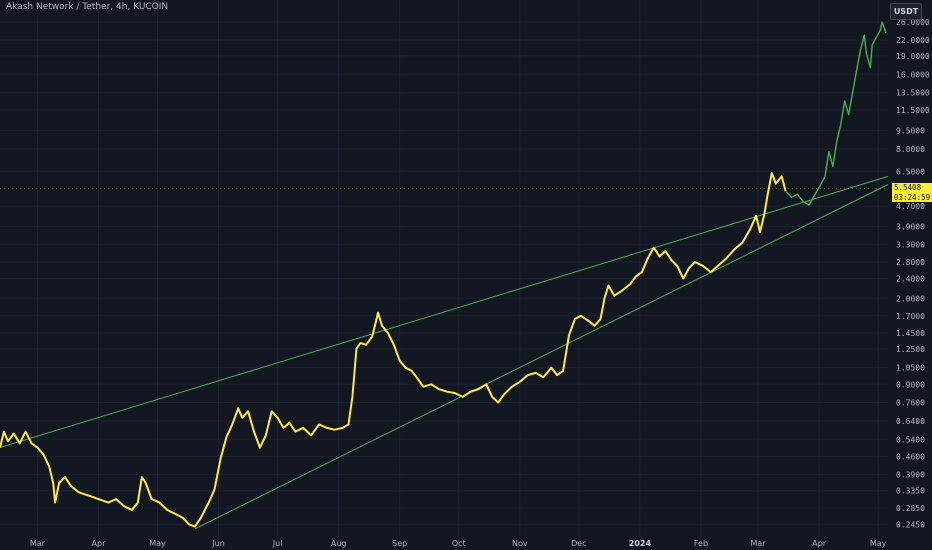 The width and height of the screenshot is (932, 550). Describe the element at coordinates (910, 171) in the screenshot. I see `y-tick-label: 6.5000` at that location.